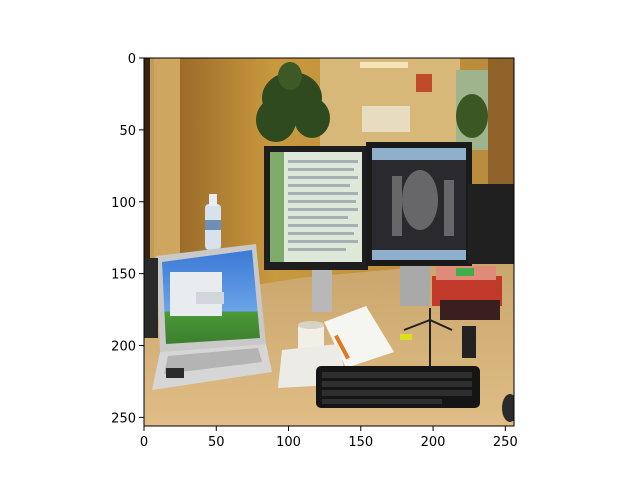  Describe the element at coordinates (123, 418) in the screenshot. I see `y-tick-label: 250` at that location.